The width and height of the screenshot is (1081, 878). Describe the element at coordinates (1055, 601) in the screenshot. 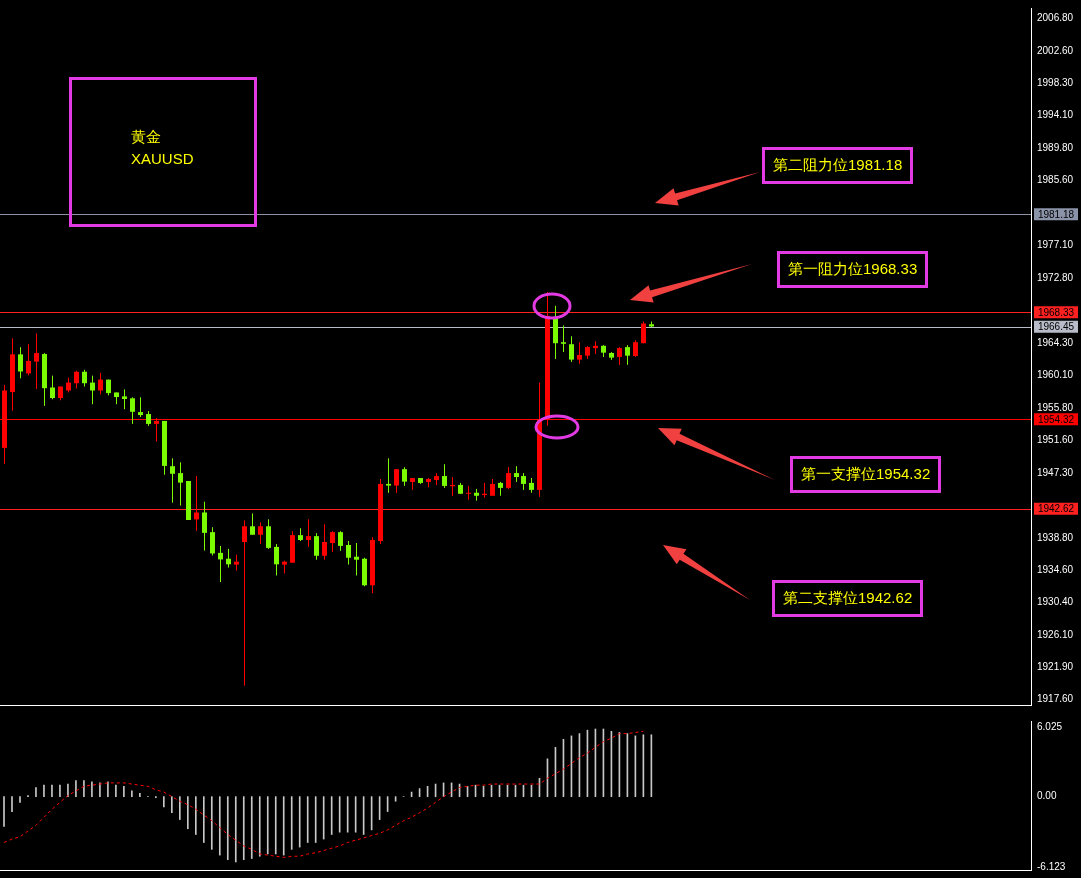

I see `y-tick-label: 1930.40` at that location.